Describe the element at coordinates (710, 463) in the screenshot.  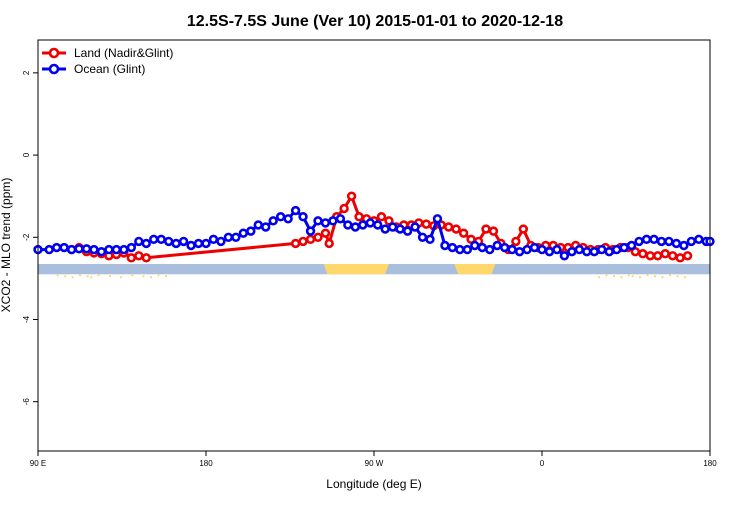
I see `x-tick-label: 180` at that location.